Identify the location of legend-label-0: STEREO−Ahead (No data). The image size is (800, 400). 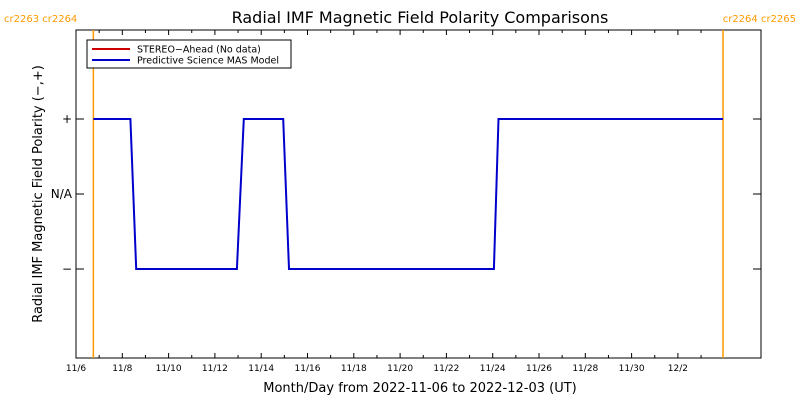
(199, 50).